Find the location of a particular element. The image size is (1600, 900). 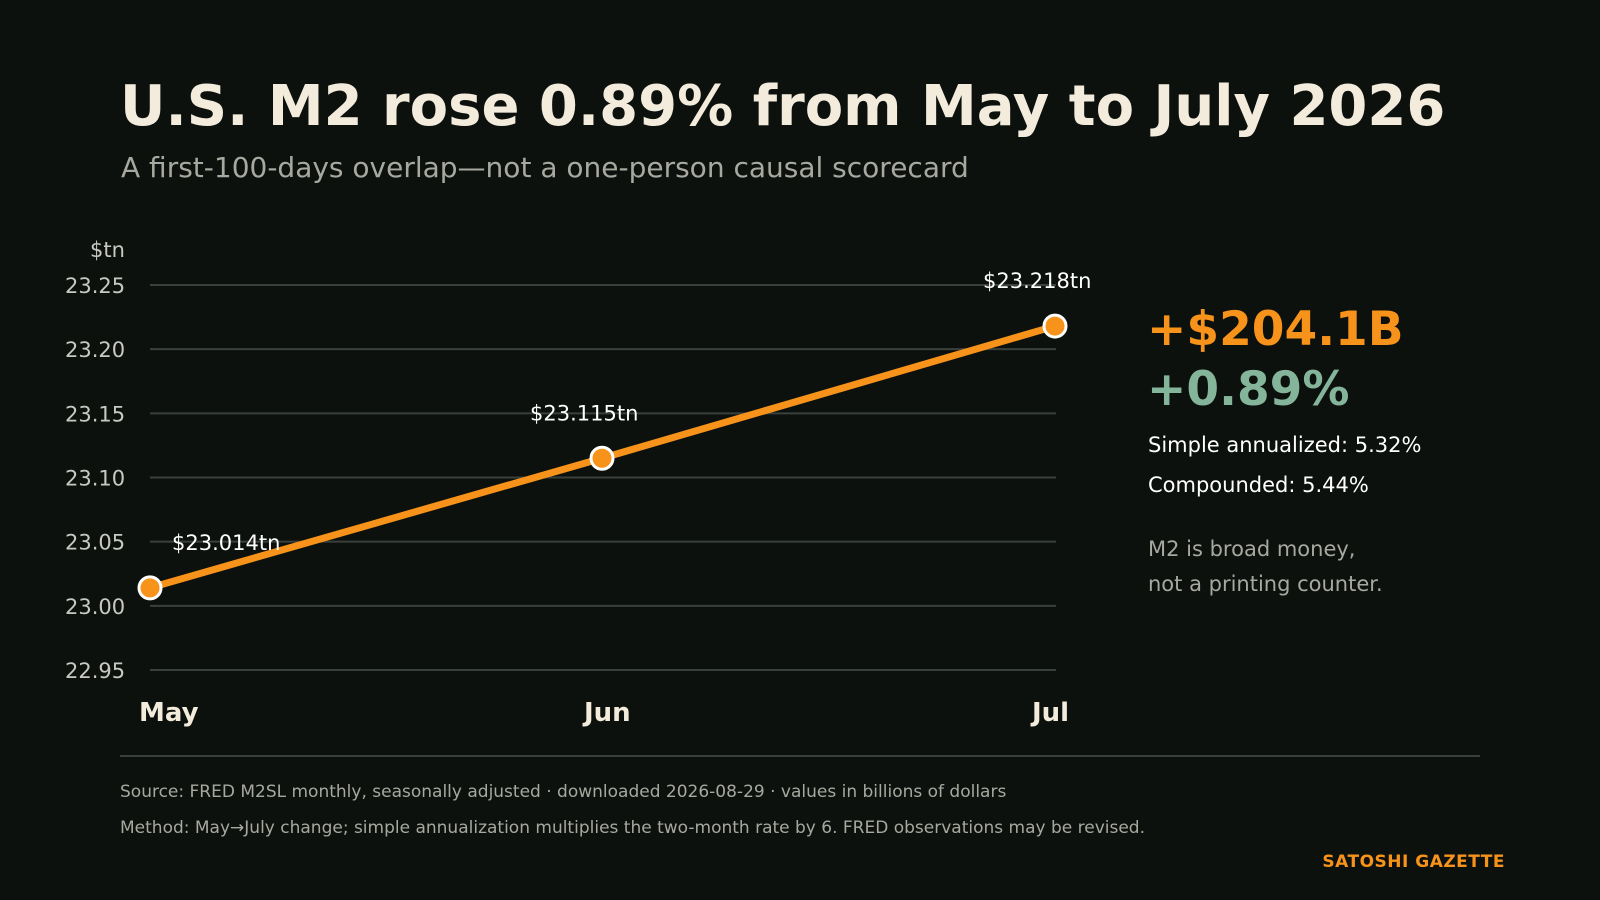

x-tick-label: Jun is located at coordinates (606, 713).